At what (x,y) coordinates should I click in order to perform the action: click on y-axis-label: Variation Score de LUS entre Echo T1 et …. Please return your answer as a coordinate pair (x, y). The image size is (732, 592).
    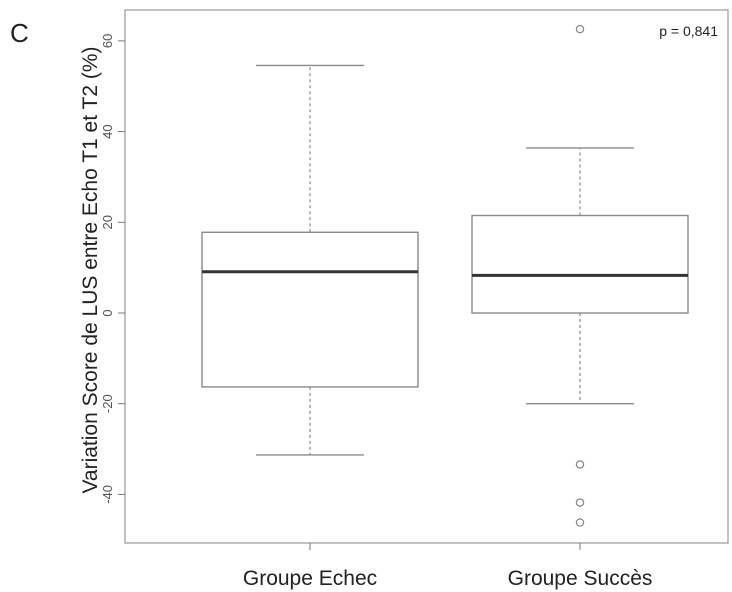
    Looking at the image, I should click on (90, 269).